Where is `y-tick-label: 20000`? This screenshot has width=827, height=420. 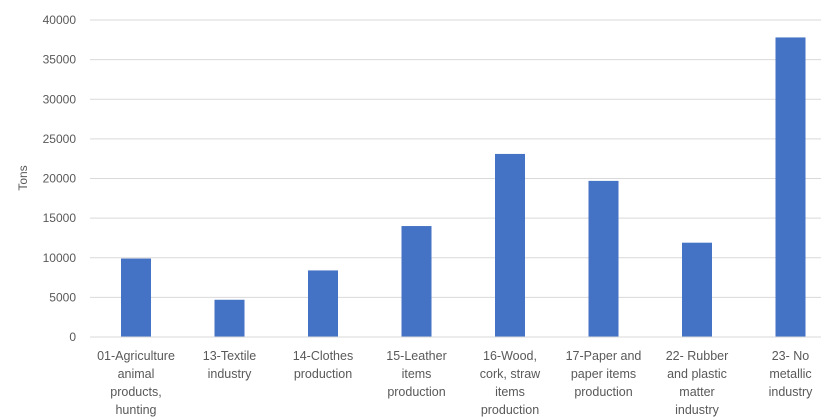 y-tick-label: 20000 is located at coordinates (60, 179).